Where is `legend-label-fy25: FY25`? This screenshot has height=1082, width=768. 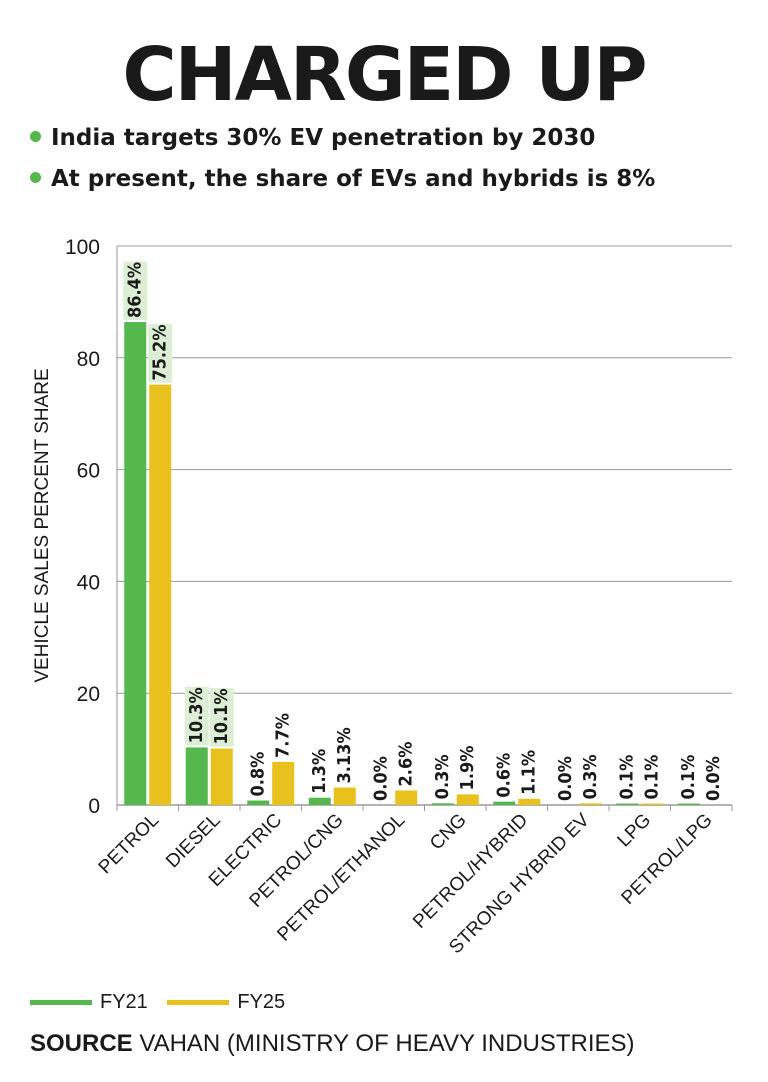 legend-label-fy25: FY25 is located at coordinates (261, 1002).